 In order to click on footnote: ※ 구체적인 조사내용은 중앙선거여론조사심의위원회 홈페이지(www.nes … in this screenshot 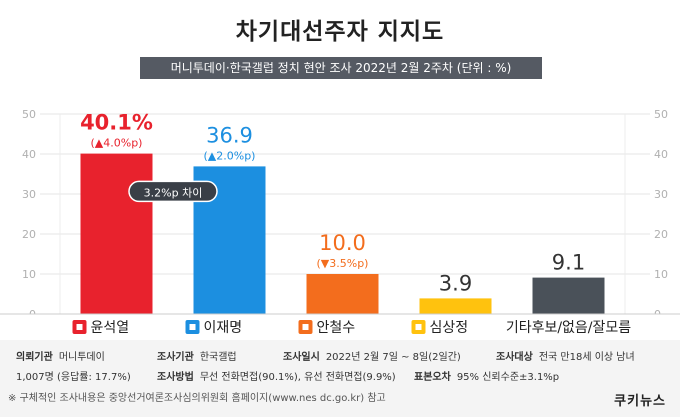, I will do `click(197, 398)`.